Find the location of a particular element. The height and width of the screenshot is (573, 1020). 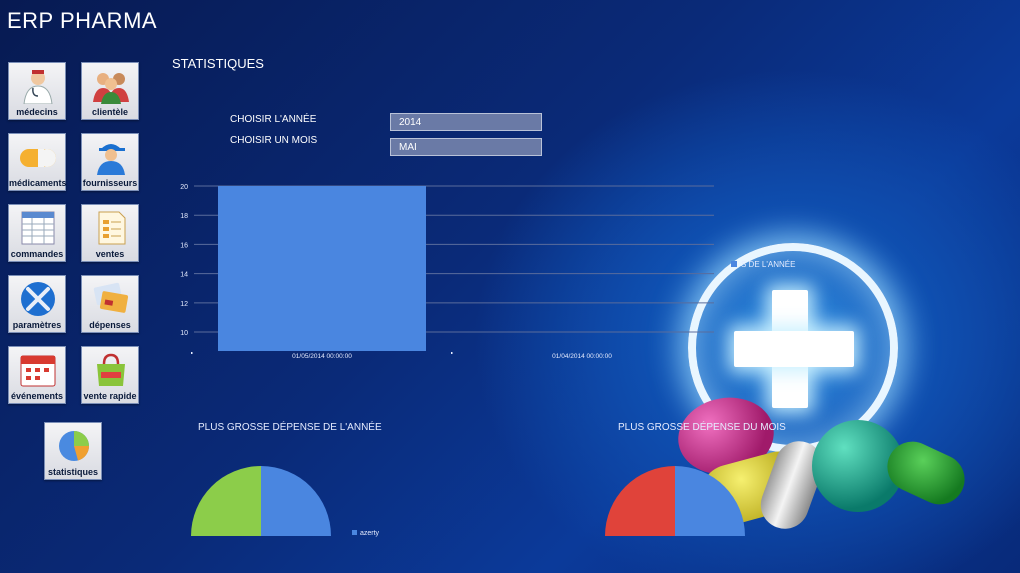

nav-tile-label: médicaments is located at coordinates (38, 183).